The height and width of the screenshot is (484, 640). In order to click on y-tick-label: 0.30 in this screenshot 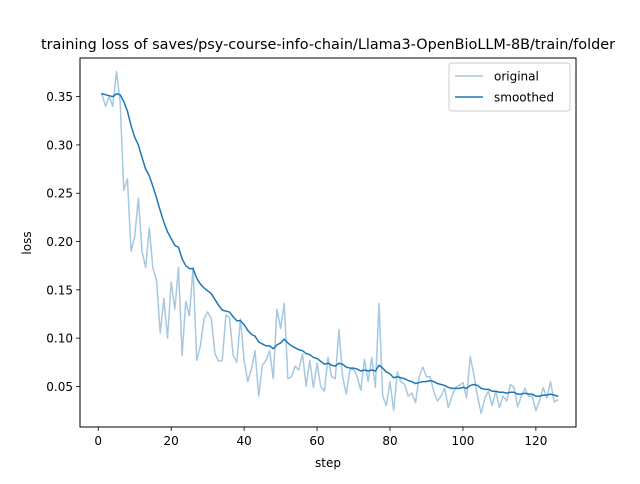, I will do `click(59, 145)`.